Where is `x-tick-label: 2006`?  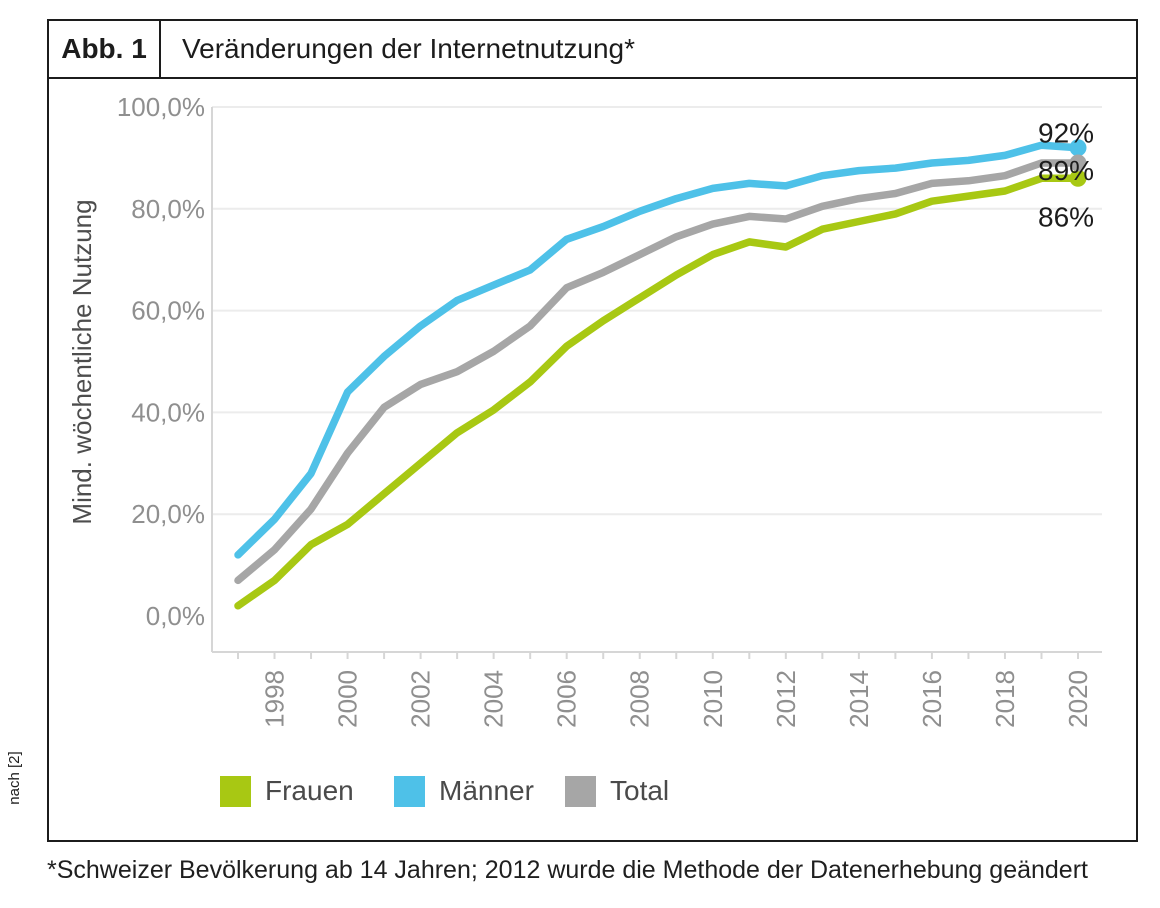
x-tick-label: 2006 is located at coordinates (567, 699).